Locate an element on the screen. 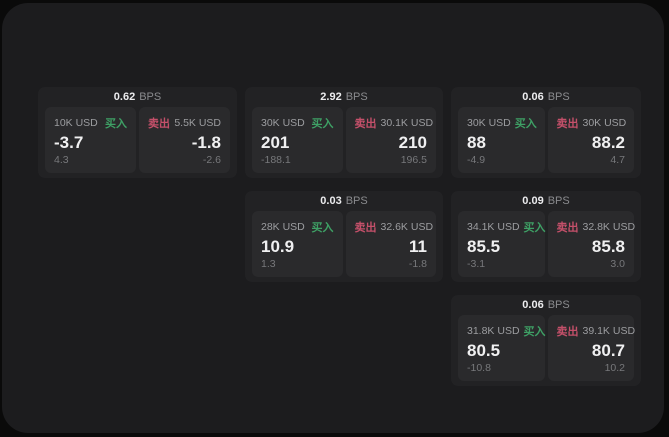  buy-price-value: 201 is located at coordinates (275, 142).